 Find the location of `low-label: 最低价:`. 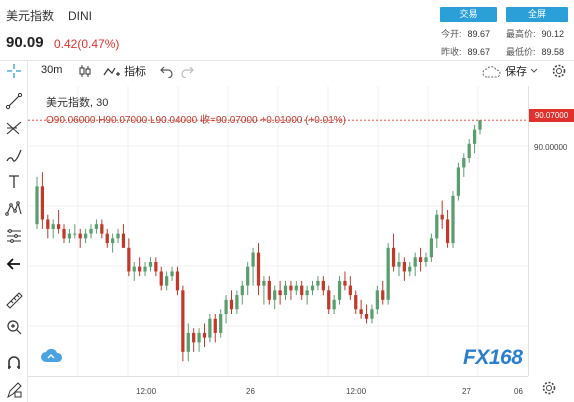

low-label: 最低价: is located at coordinates (521, 52).